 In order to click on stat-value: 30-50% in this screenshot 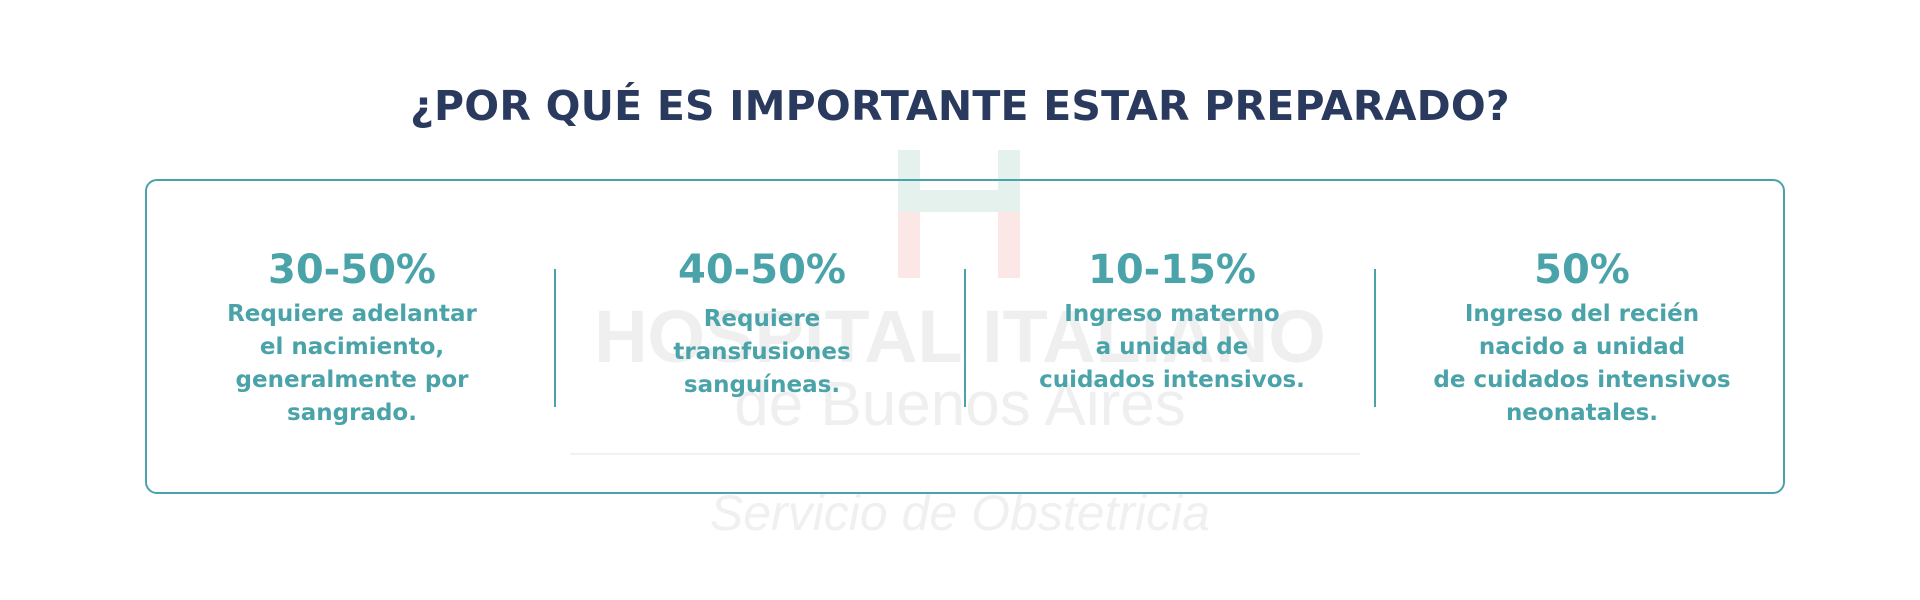, I will do `click(351, 270)`.